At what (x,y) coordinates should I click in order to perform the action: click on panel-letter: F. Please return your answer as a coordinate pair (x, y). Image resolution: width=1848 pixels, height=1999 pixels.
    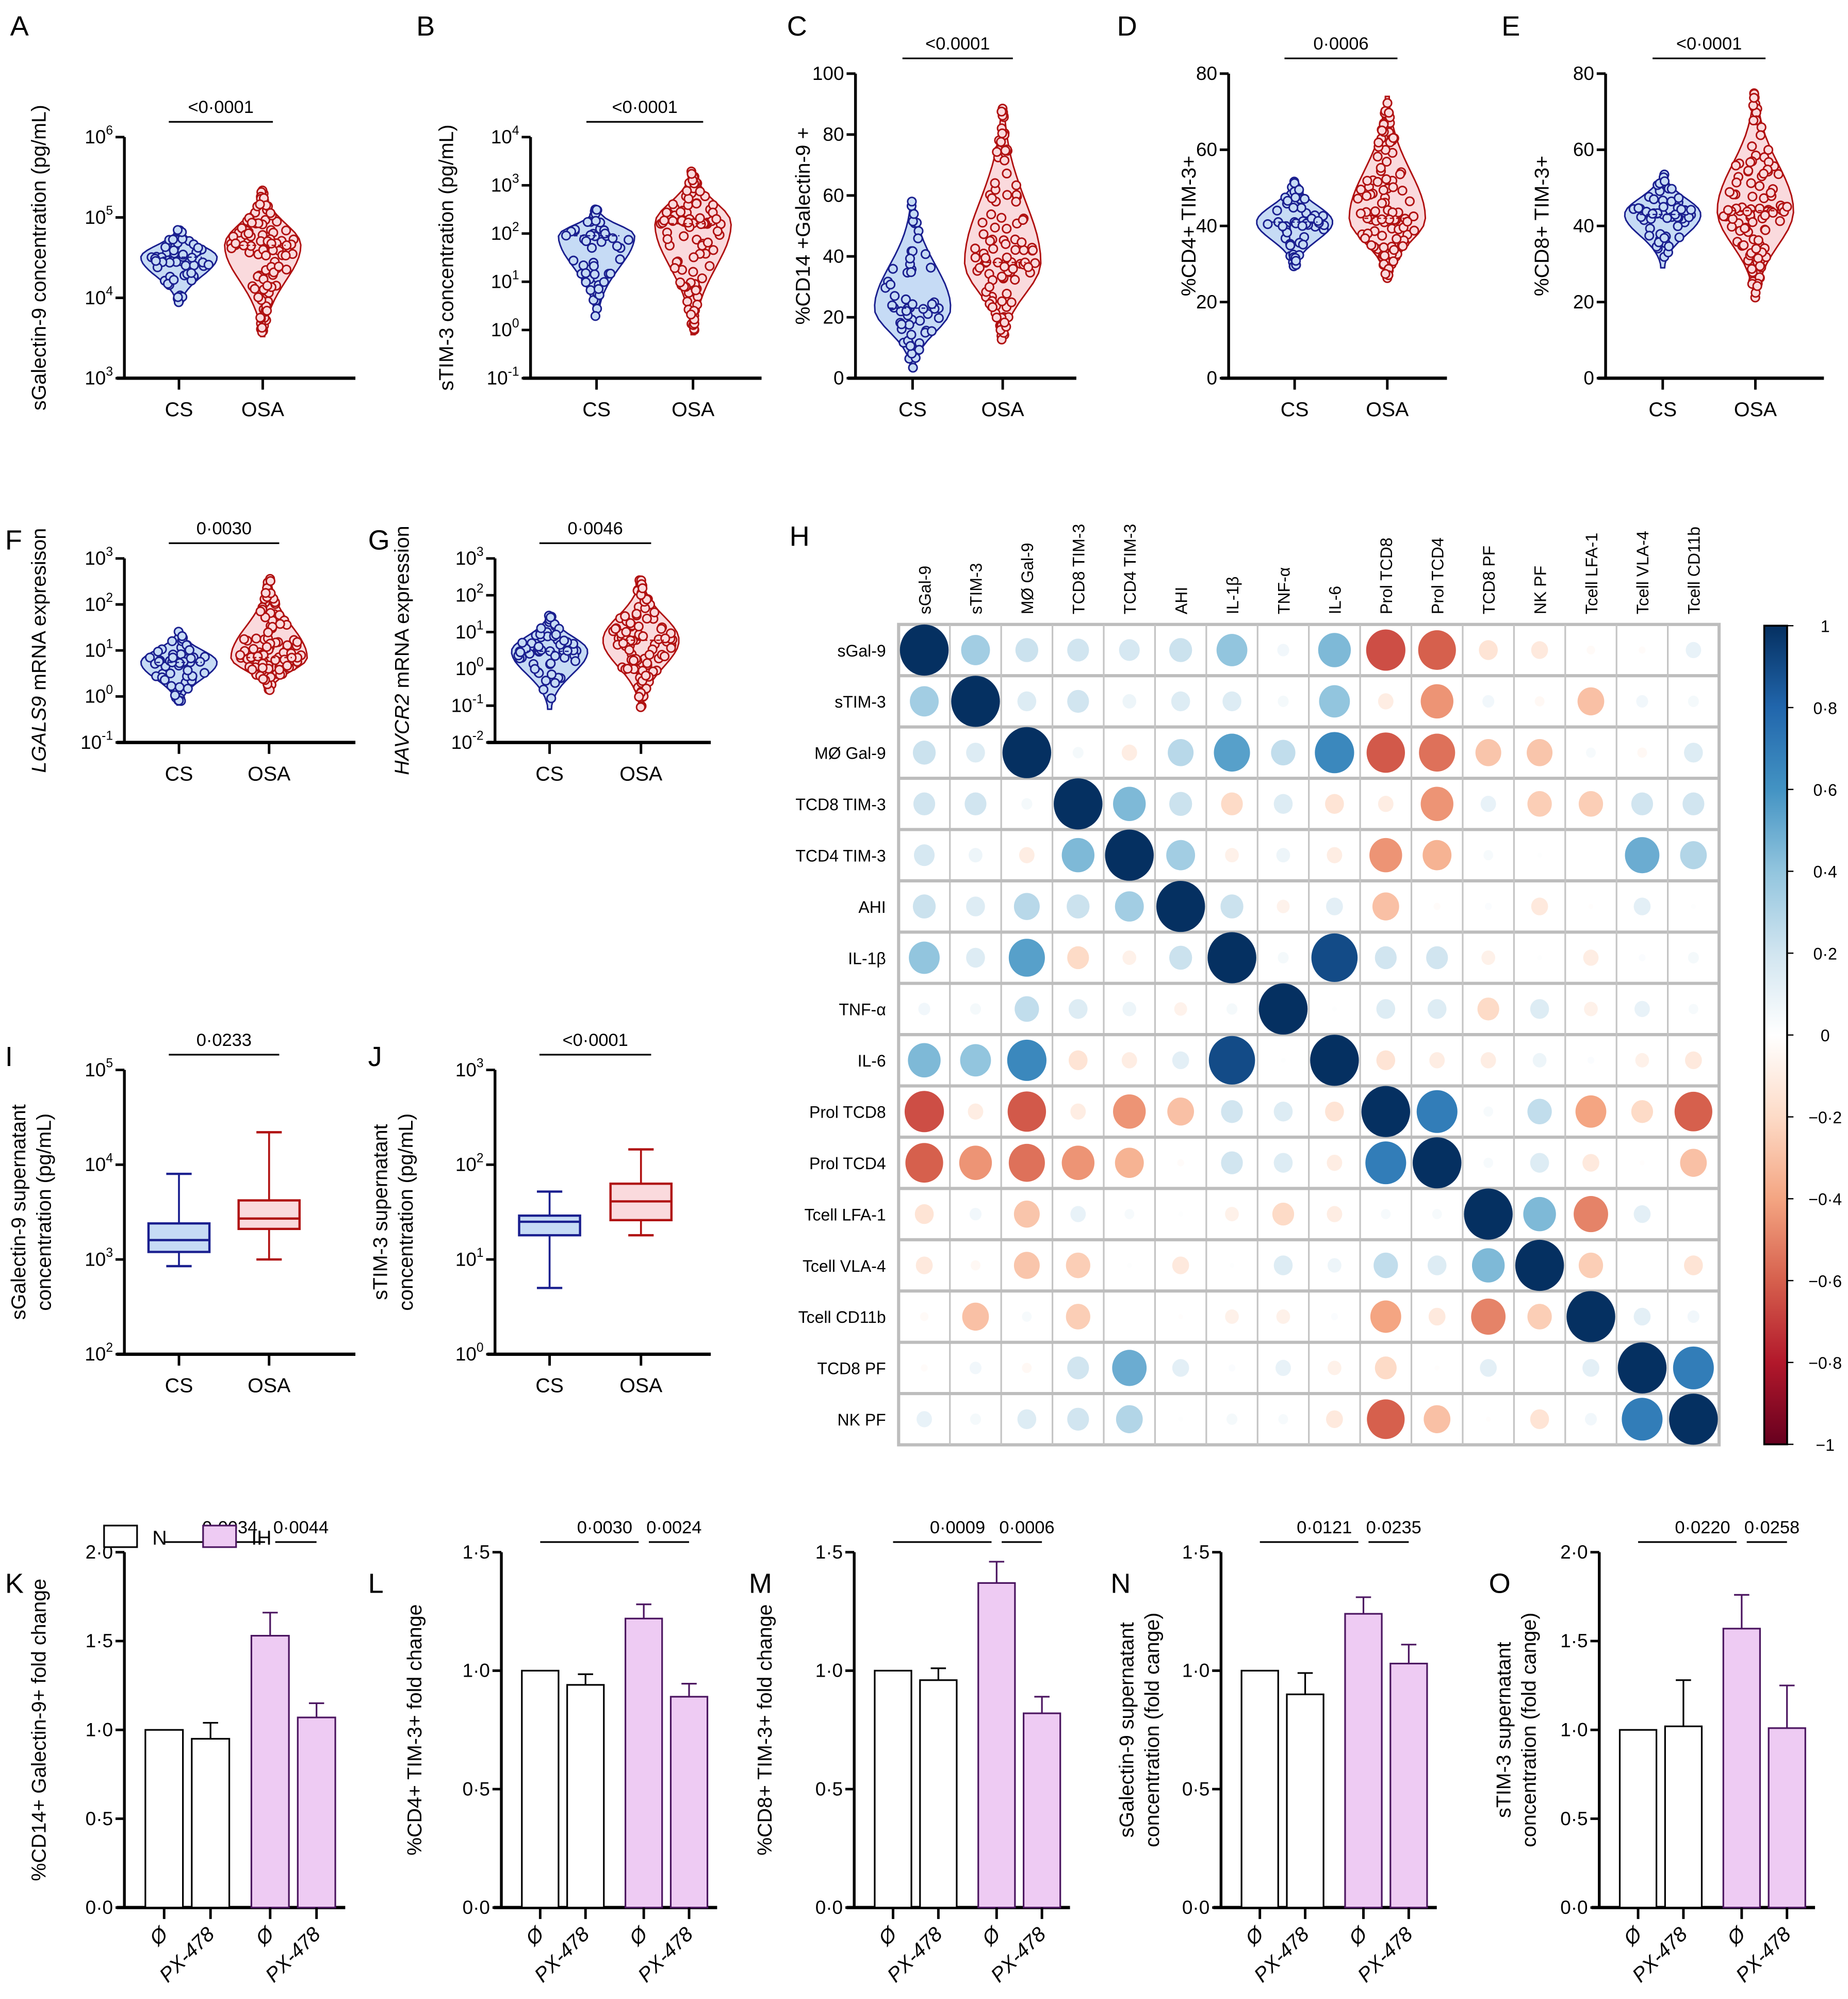
    Looking at the image, I should click on (13, 541).